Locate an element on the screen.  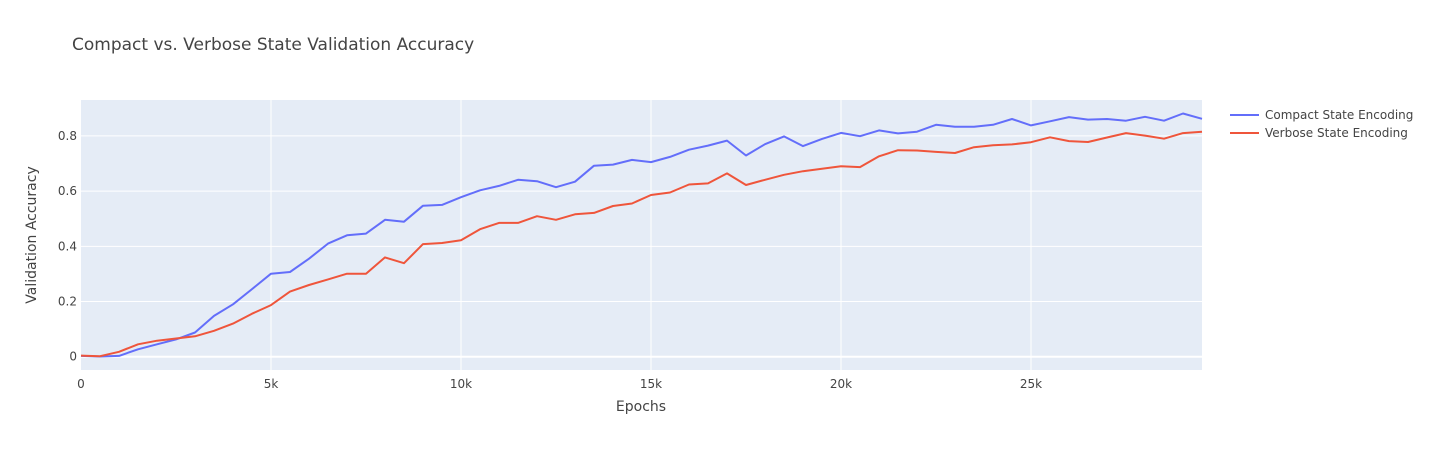
x-tick-label: 0 is located at coordinates (81, 384).